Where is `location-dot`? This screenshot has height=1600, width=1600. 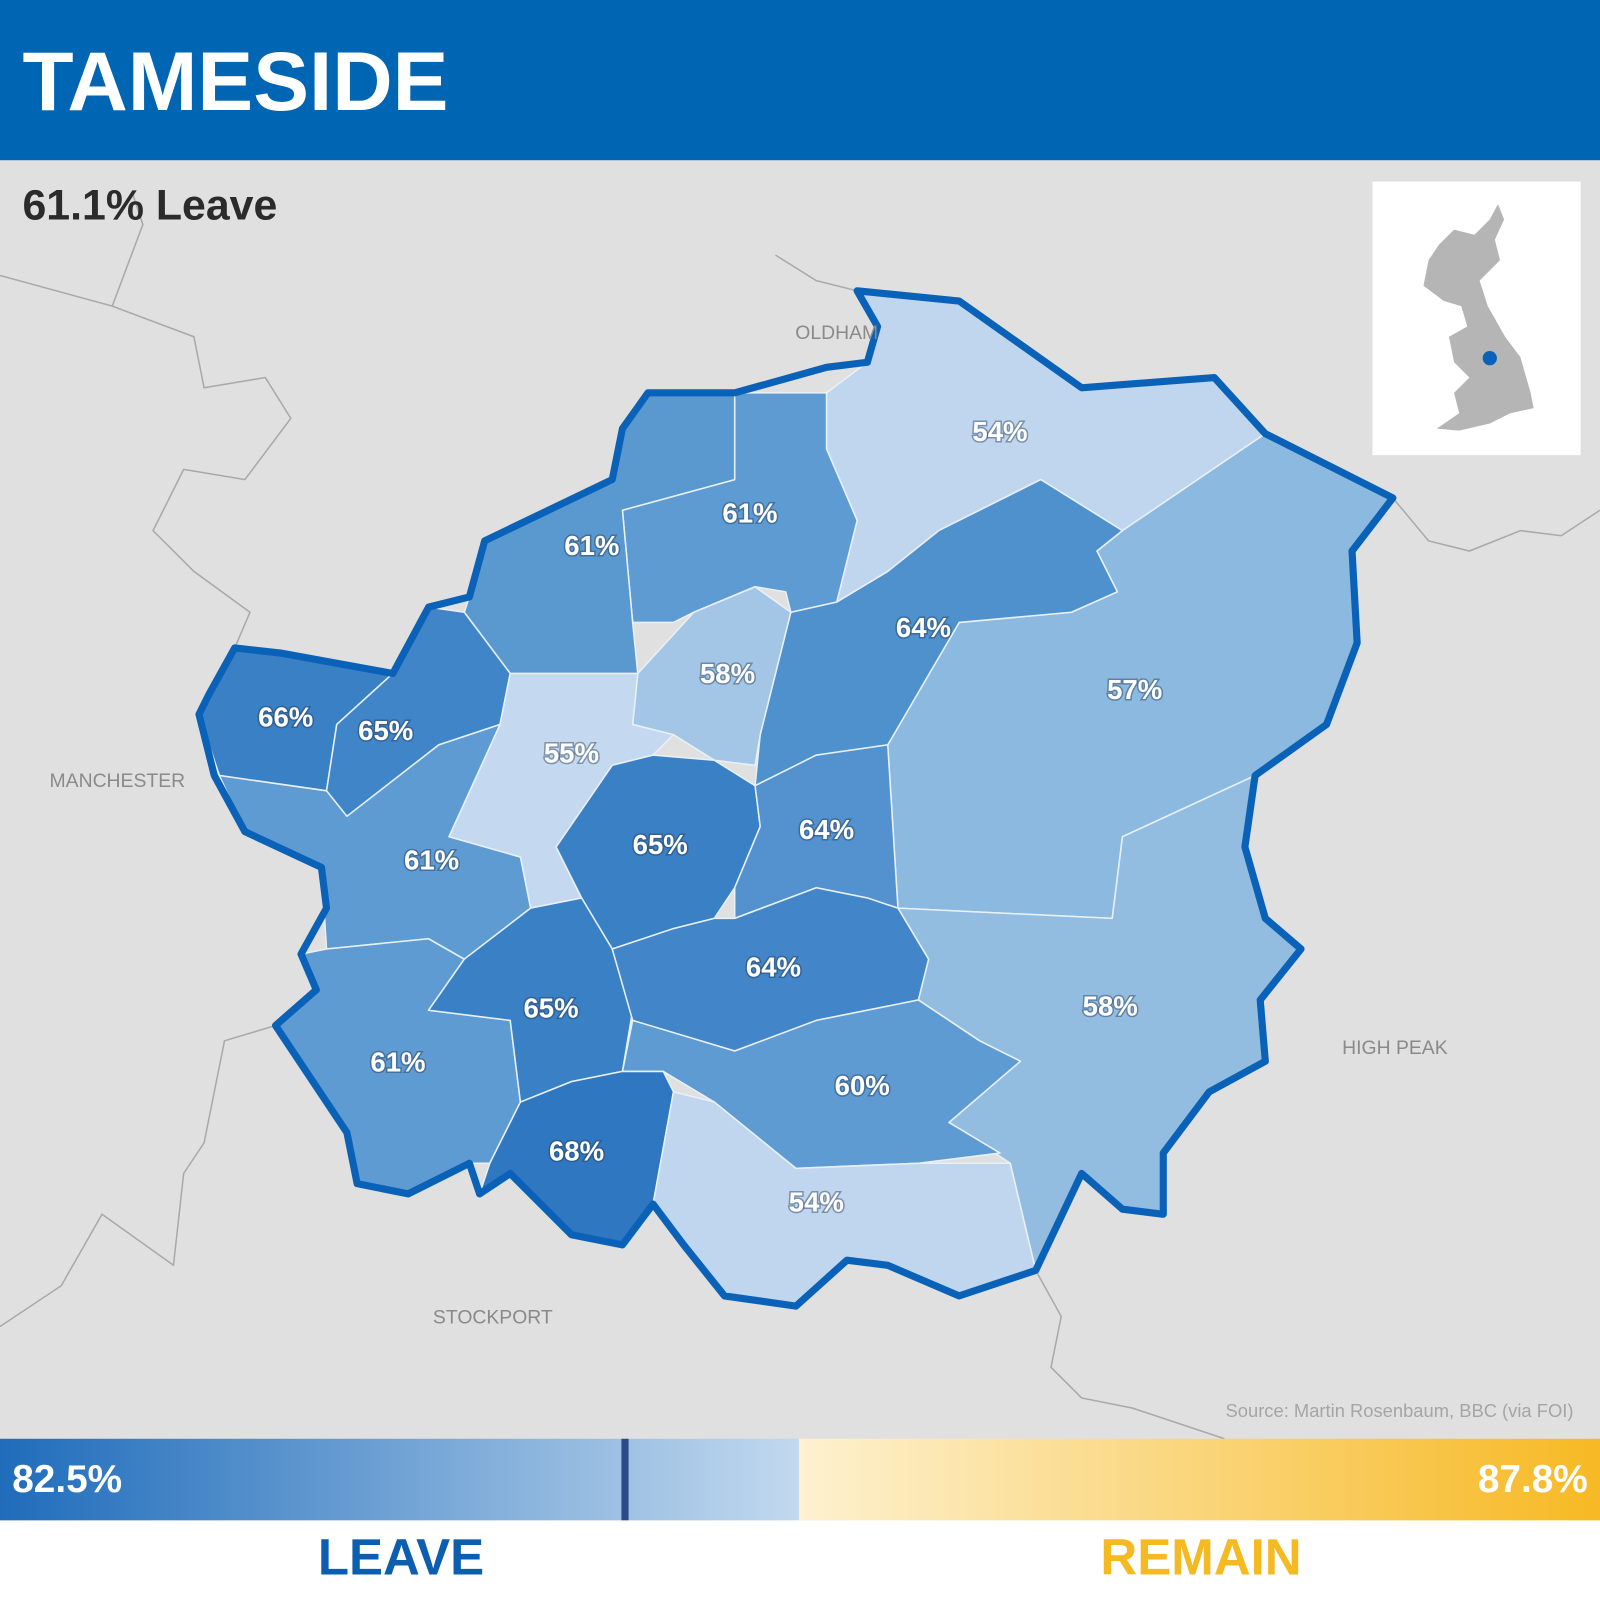
location-dot is located at coordinates (1489, 358).